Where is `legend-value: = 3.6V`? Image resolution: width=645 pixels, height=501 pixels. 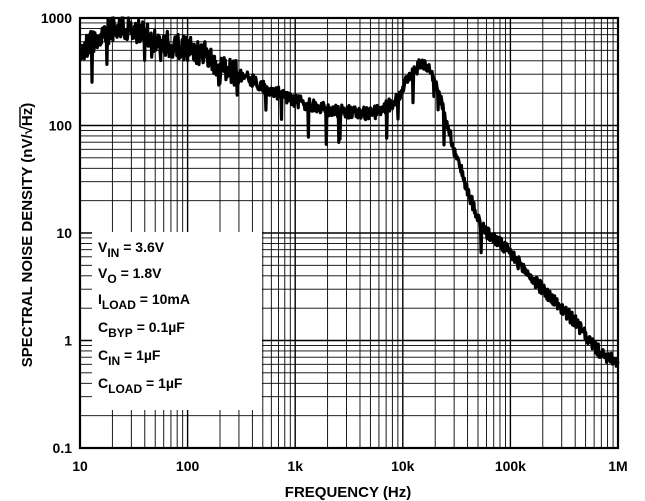
legend-value: = 3.6V is located at coordinates (141, 247).